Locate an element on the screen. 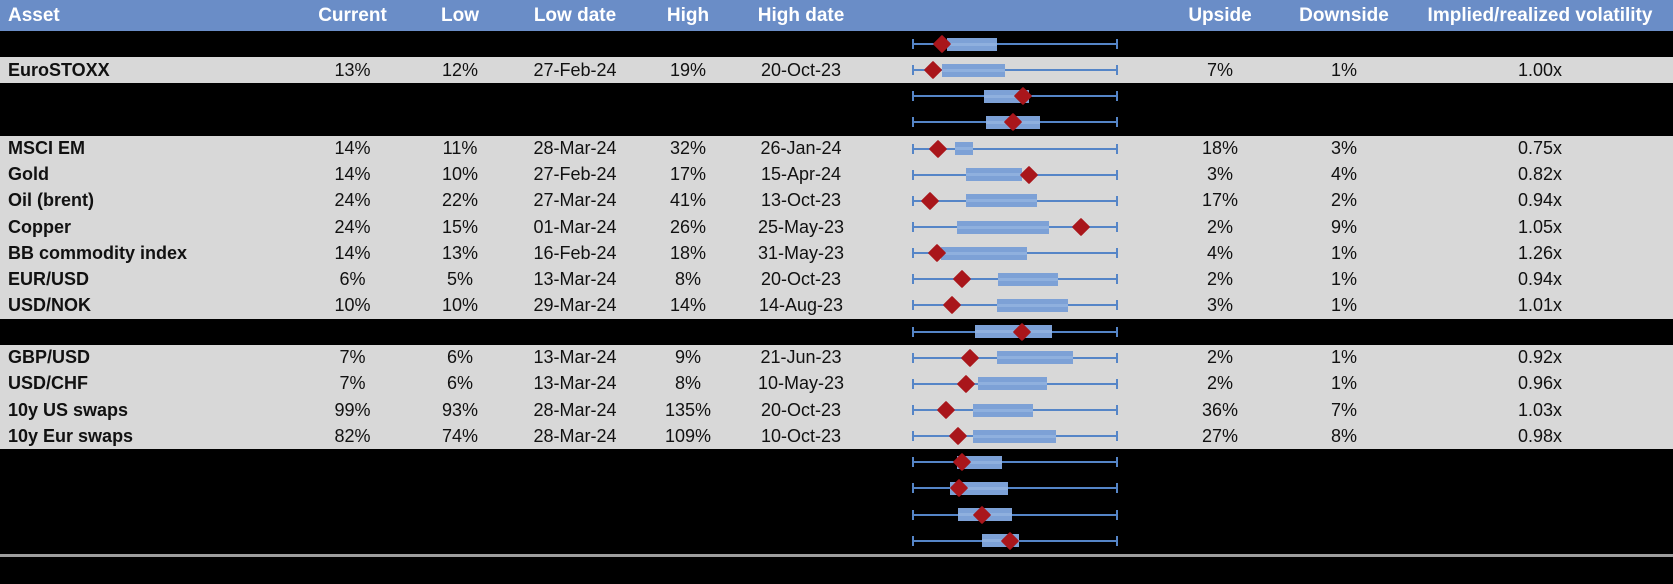  low-cell: 15% is located at coordinates (460, 226).